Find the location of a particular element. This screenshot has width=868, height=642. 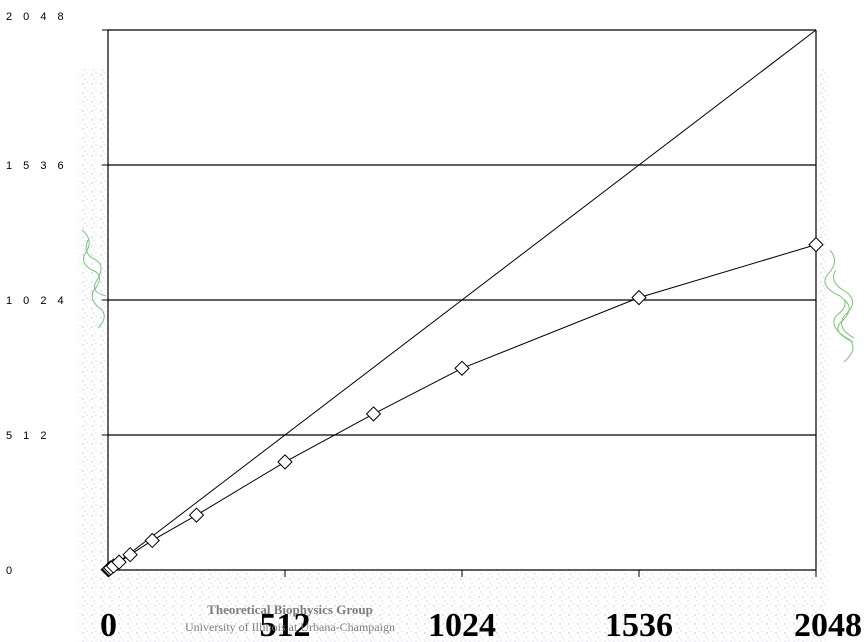

x-tick-label-0: 0 is located at coordinates (108, 624).